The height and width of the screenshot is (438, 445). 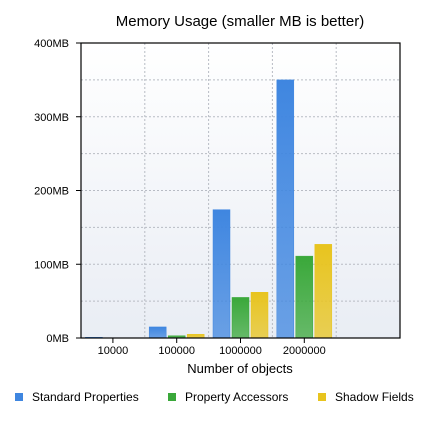 What do you see at coordinates (240, 351) in the screenshot?
I see `x-tick-label: 1000000` at bounding box center [240, 351].